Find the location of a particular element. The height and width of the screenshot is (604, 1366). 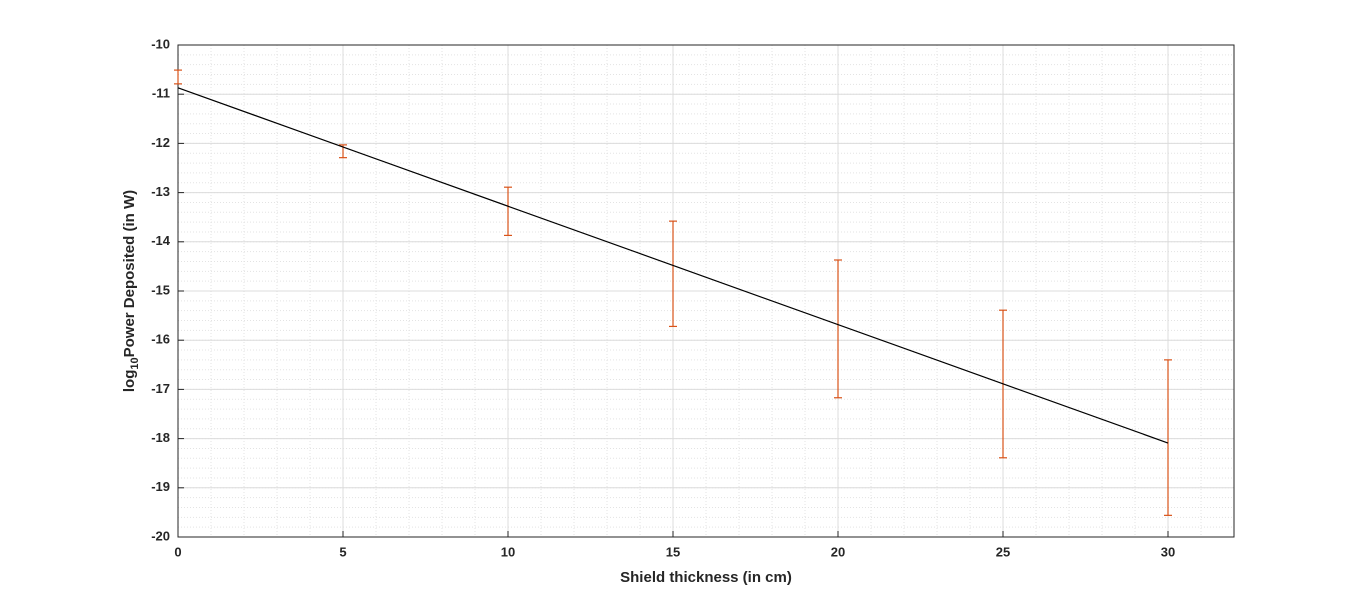

y-tick-label: -16 is located at coordinates (160, 339).